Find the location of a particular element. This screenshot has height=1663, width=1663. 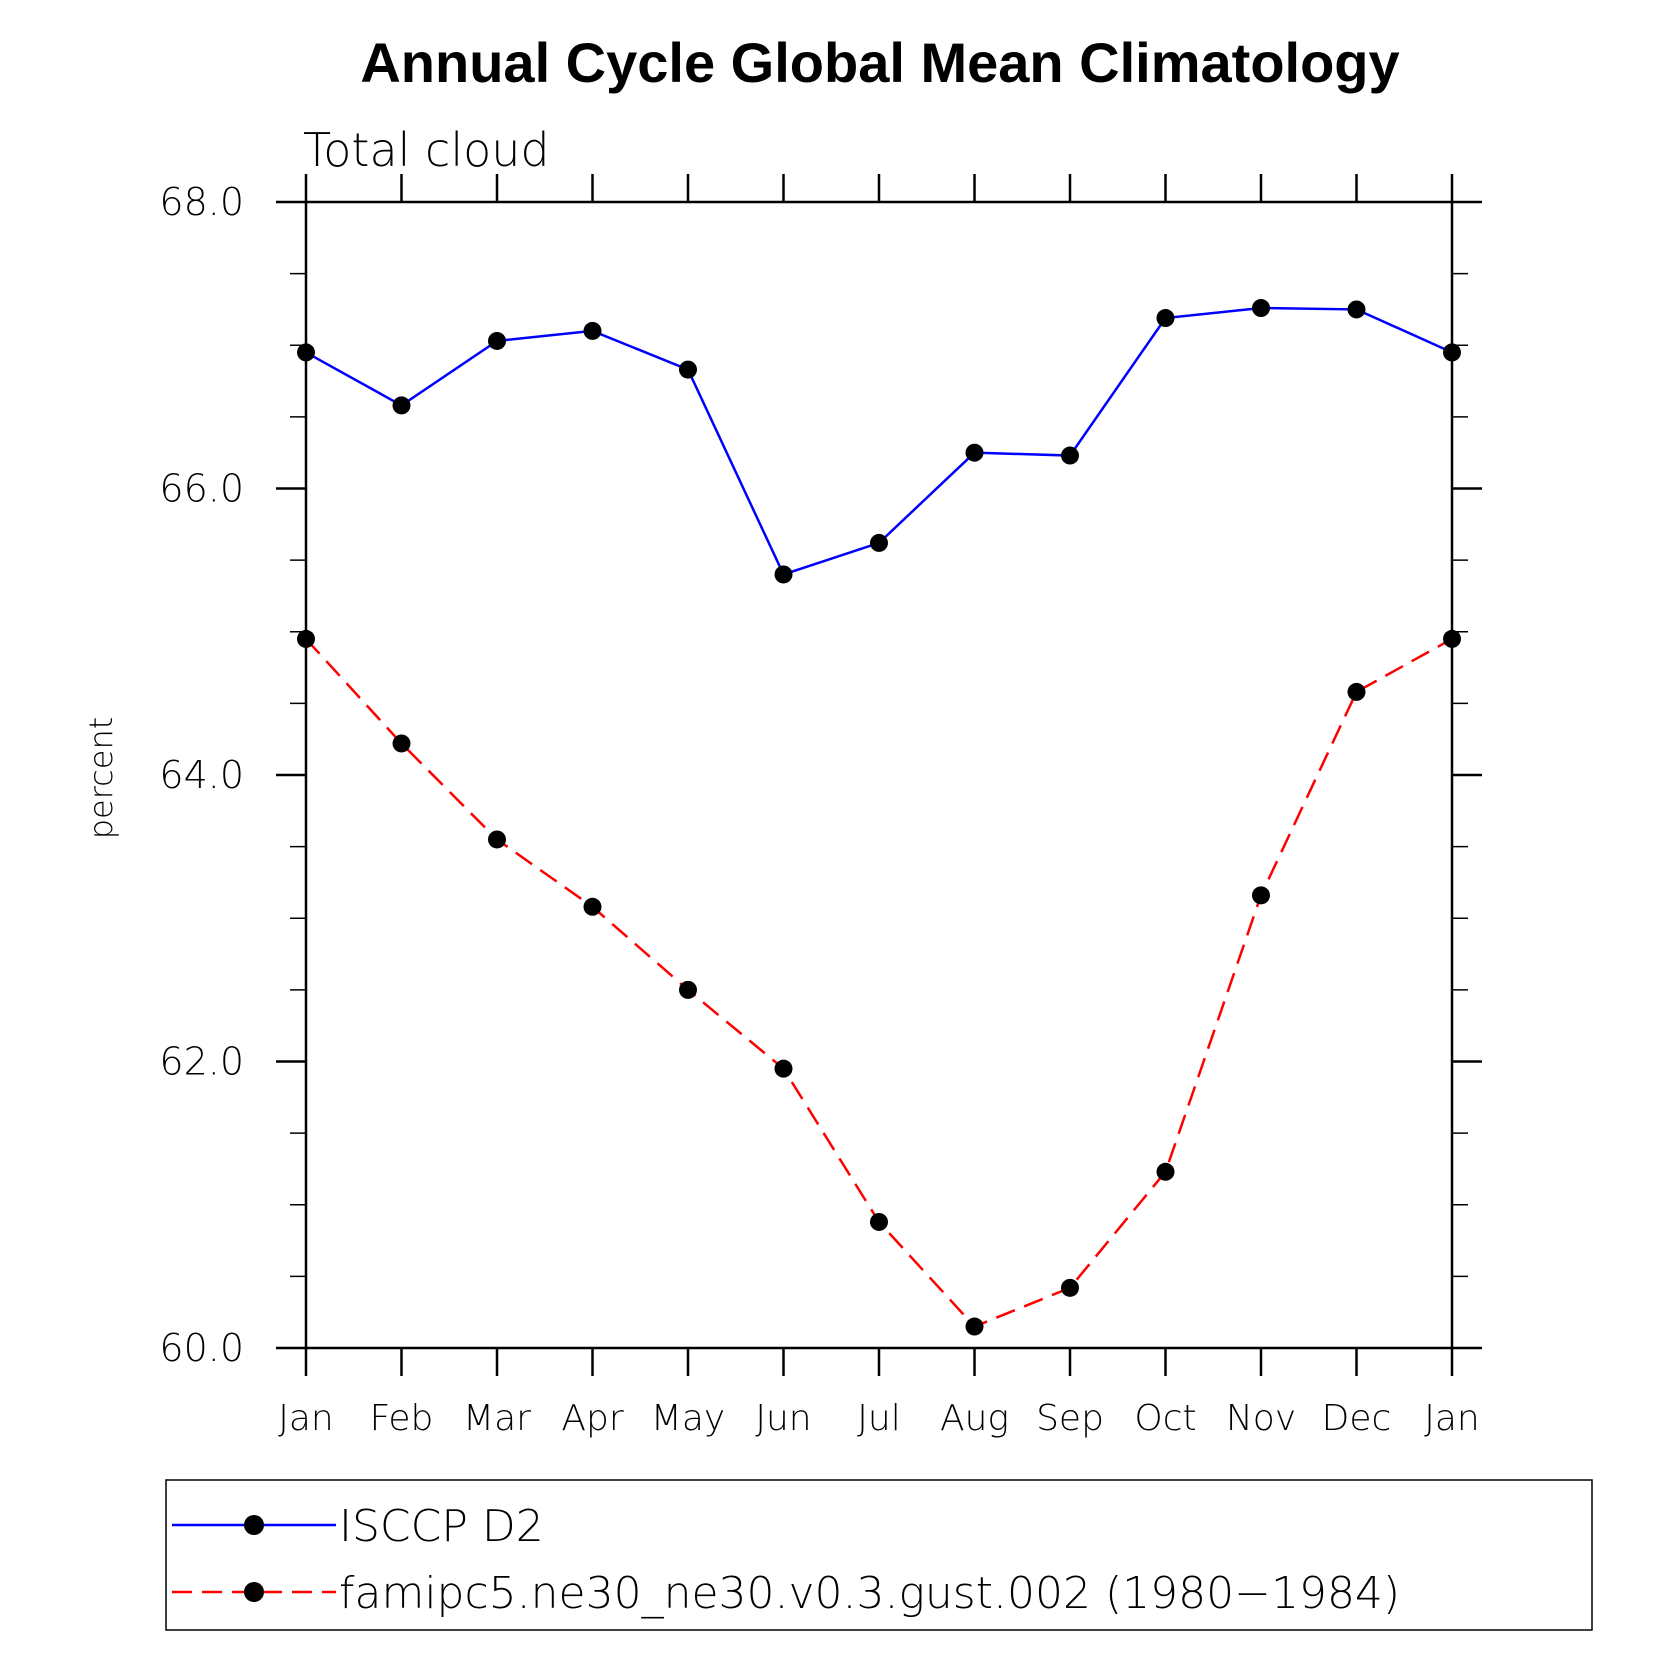

x-tick-label: Apr is located at coordinates (592, 1418).